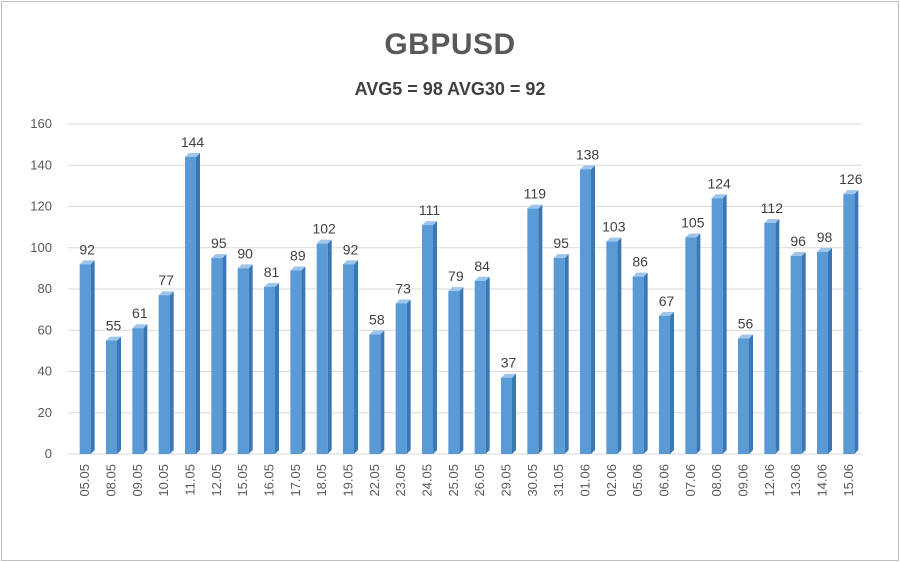  Describe the element at coordinates (456, 276) in the screenshot. I see `data-label: 79` at that location.